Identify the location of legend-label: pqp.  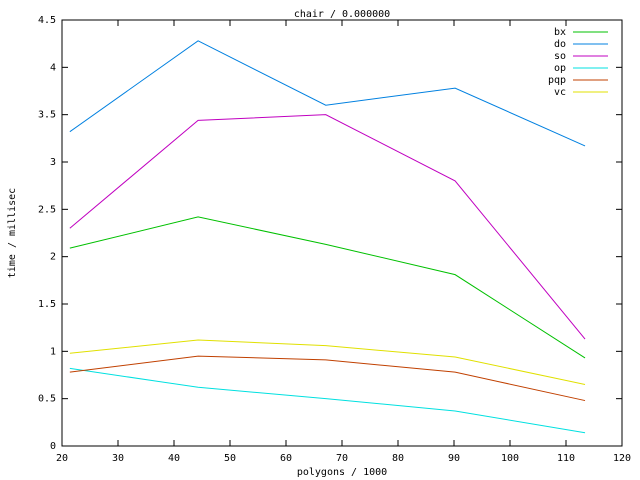
(557, 80).